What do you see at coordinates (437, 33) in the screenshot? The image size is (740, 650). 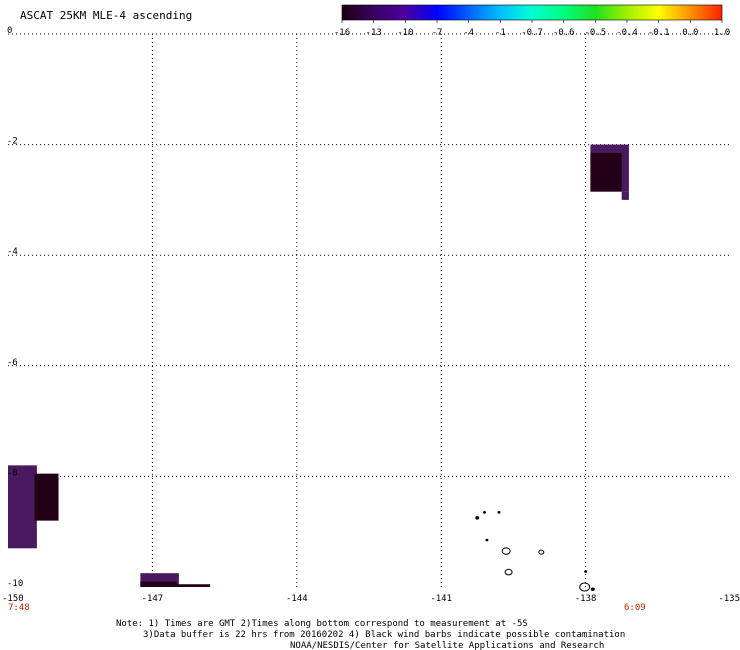 I see `colorbar-label: -7` at bounding box center [437, 33].